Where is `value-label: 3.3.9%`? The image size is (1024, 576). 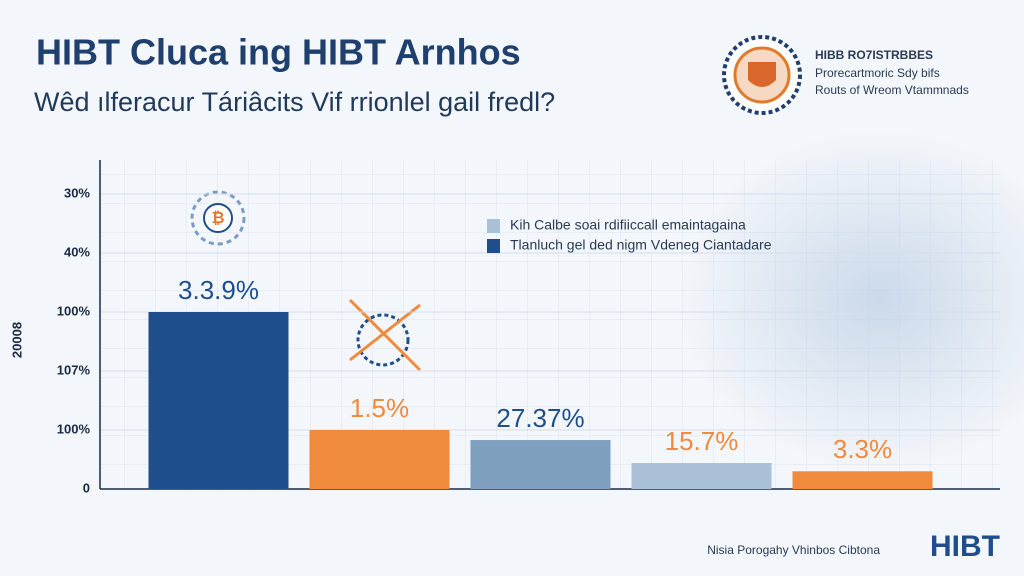 value-label: 3.3.9% is located at coordinates (218, 290).